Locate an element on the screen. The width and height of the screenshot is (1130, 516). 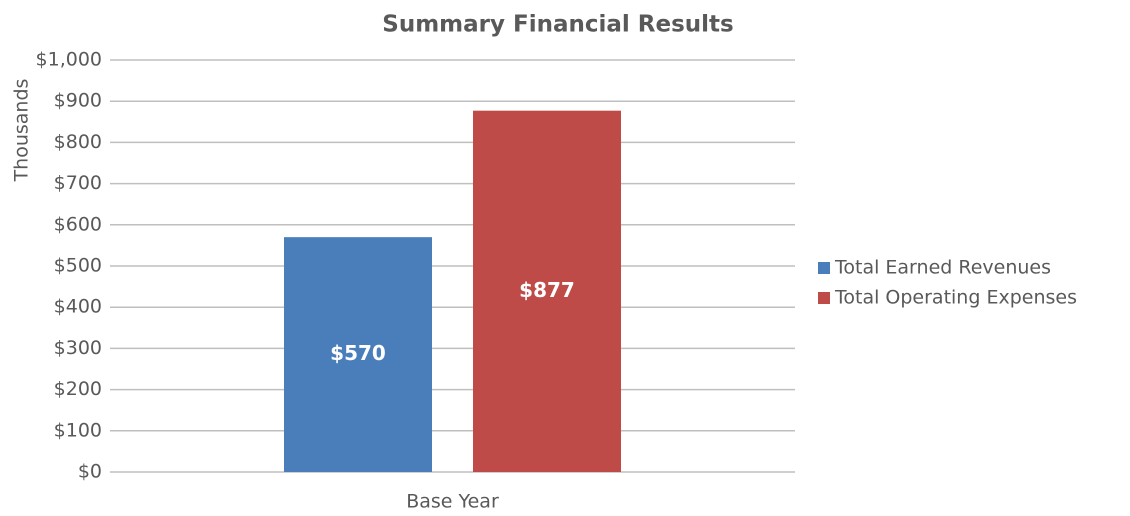
y-tick-label: $300 is located at coordinates (78, 348).